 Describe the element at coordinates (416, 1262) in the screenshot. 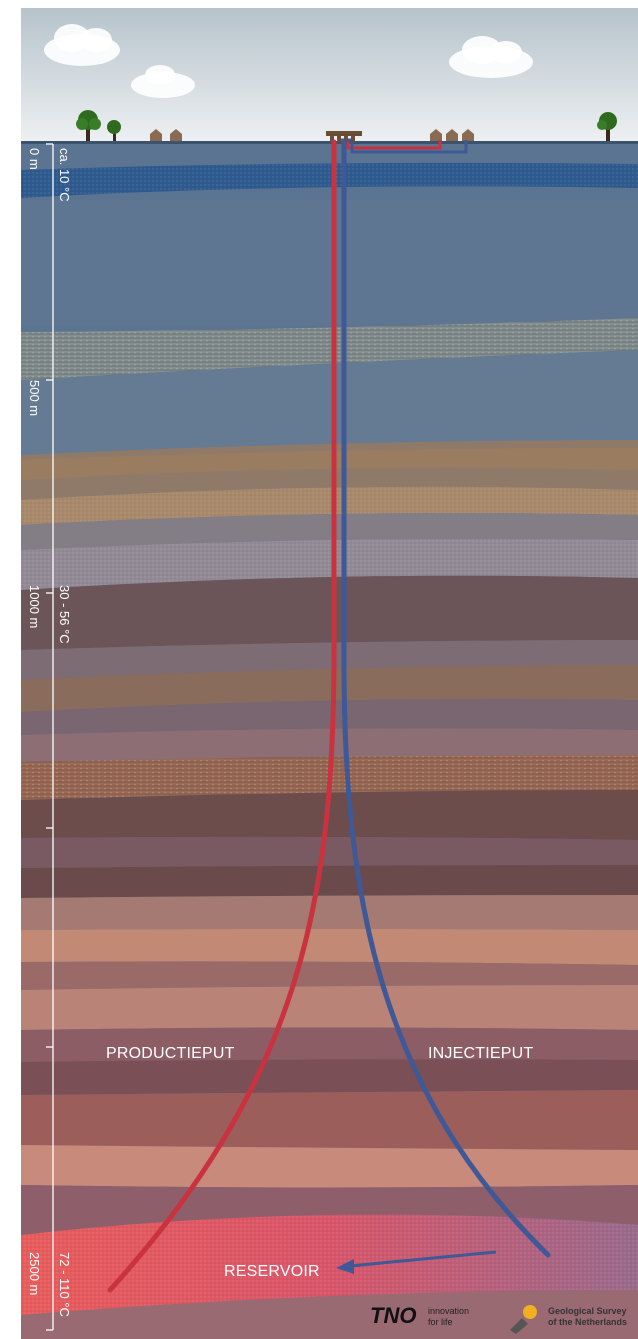

I see `flow-arrow` at that location.